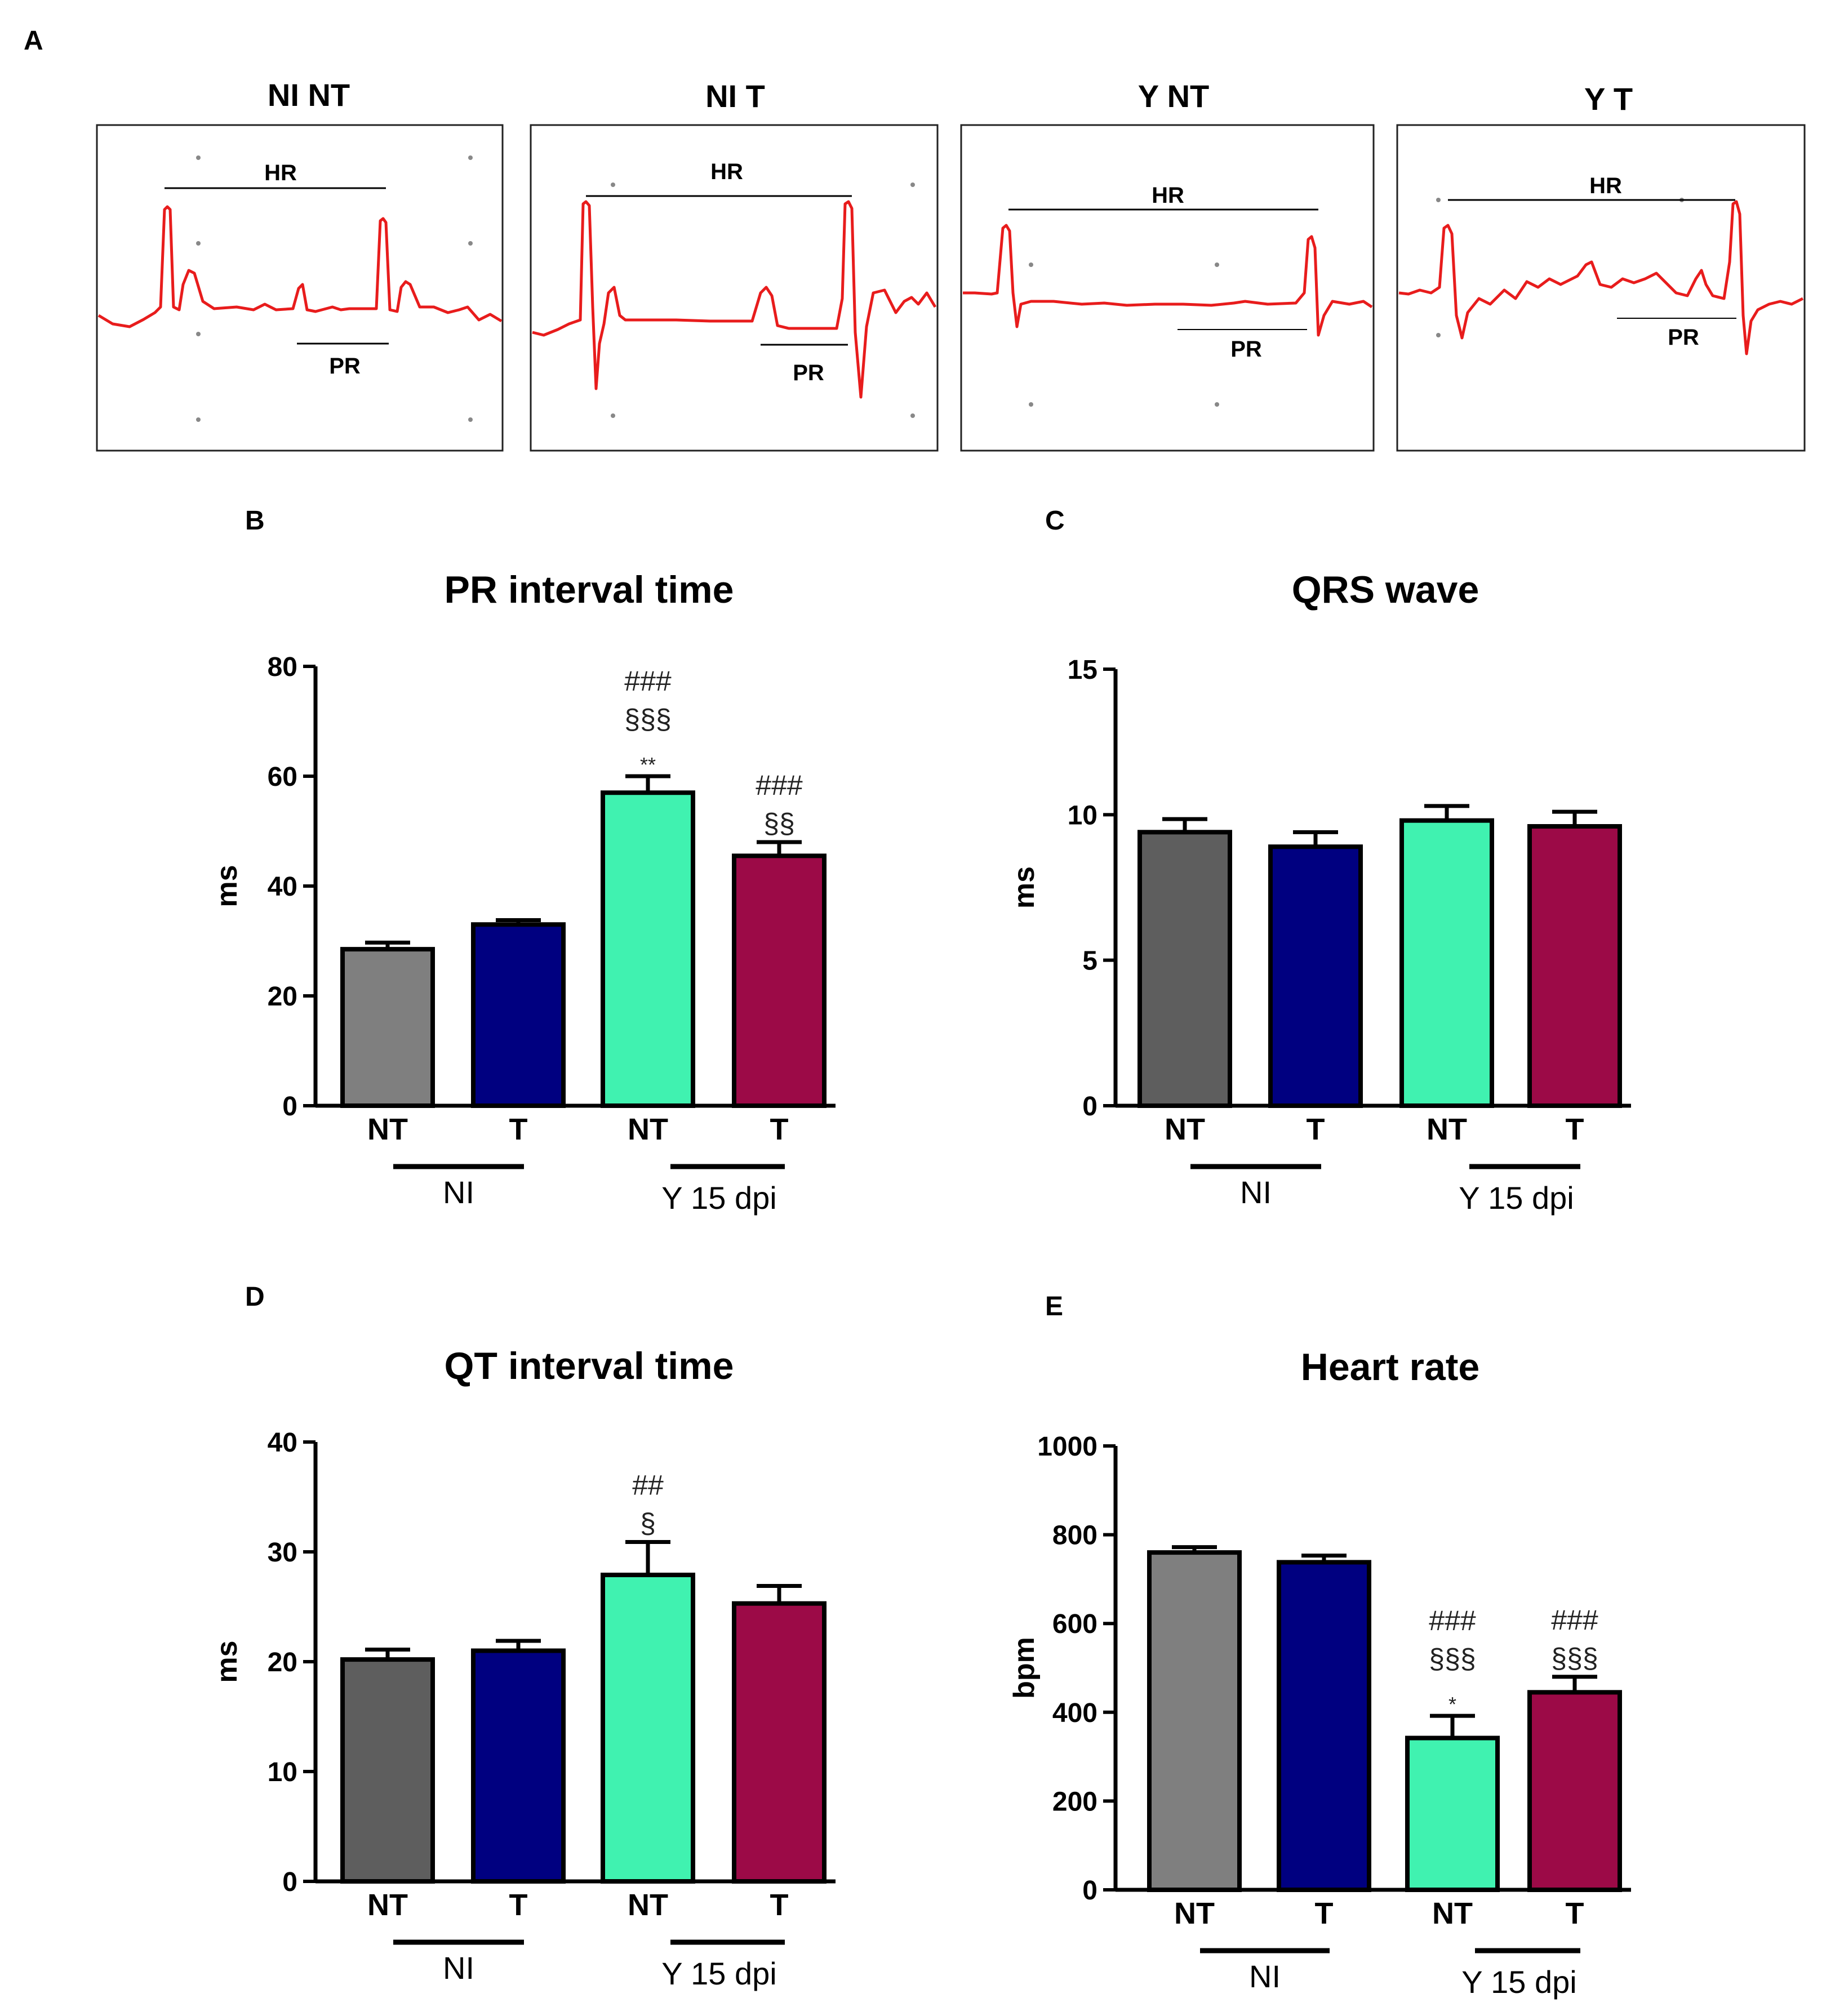  Describe the element at coordinates (1516, 1198) in the screenshot. I see `chart-c-group-label-y15: Y 15 dpi` at that location.